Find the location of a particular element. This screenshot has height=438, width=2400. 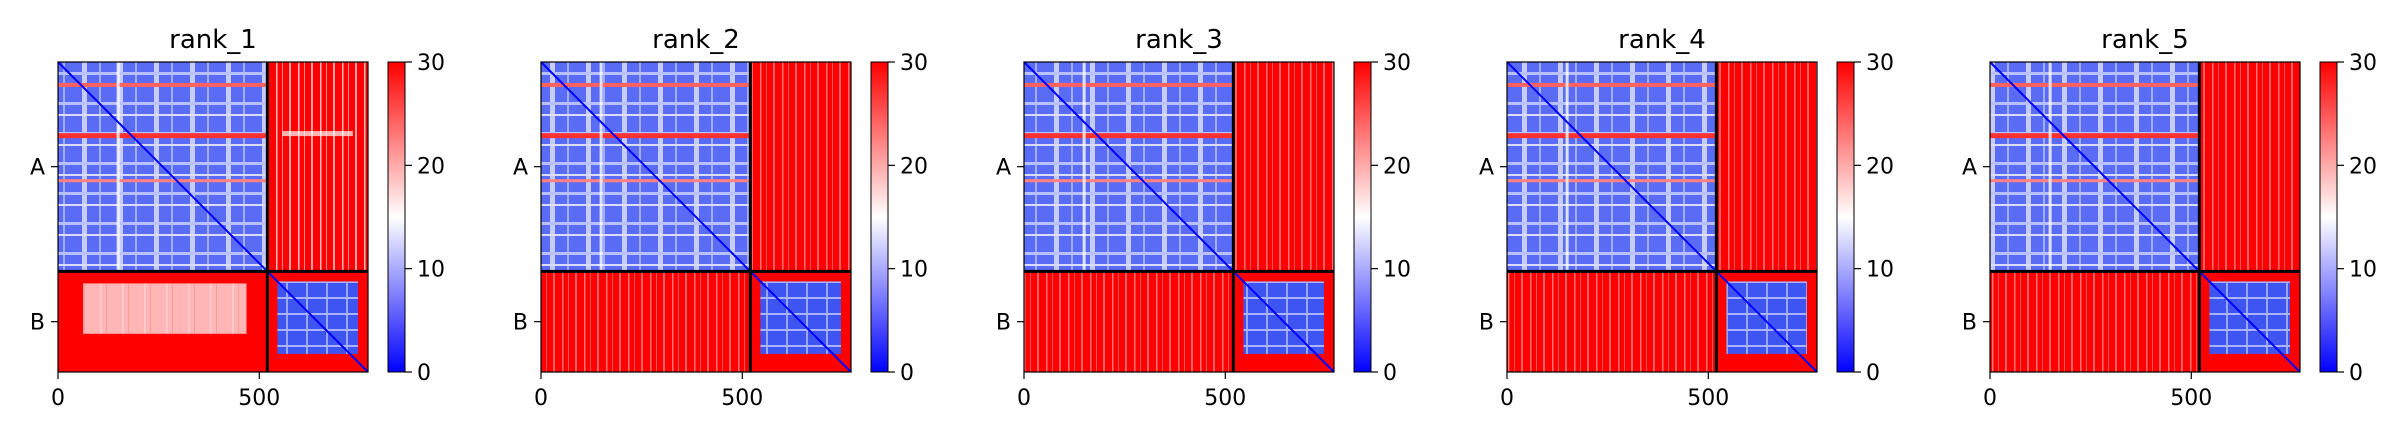

panel-title: rank_3 is located at coordinates (1179, 40).